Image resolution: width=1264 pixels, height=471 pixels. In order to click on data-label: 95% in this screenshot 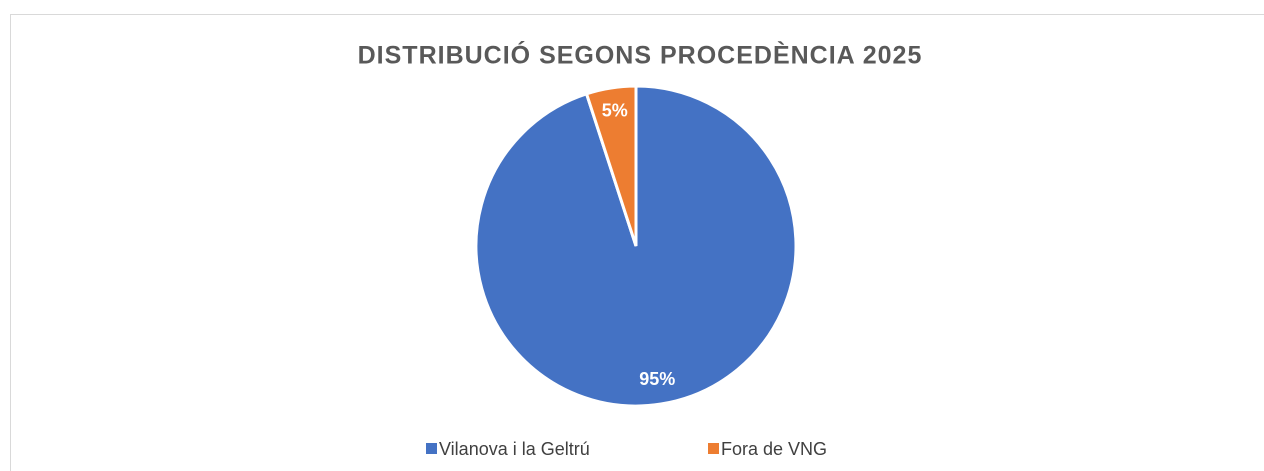, I will do `click(657, 379)`.